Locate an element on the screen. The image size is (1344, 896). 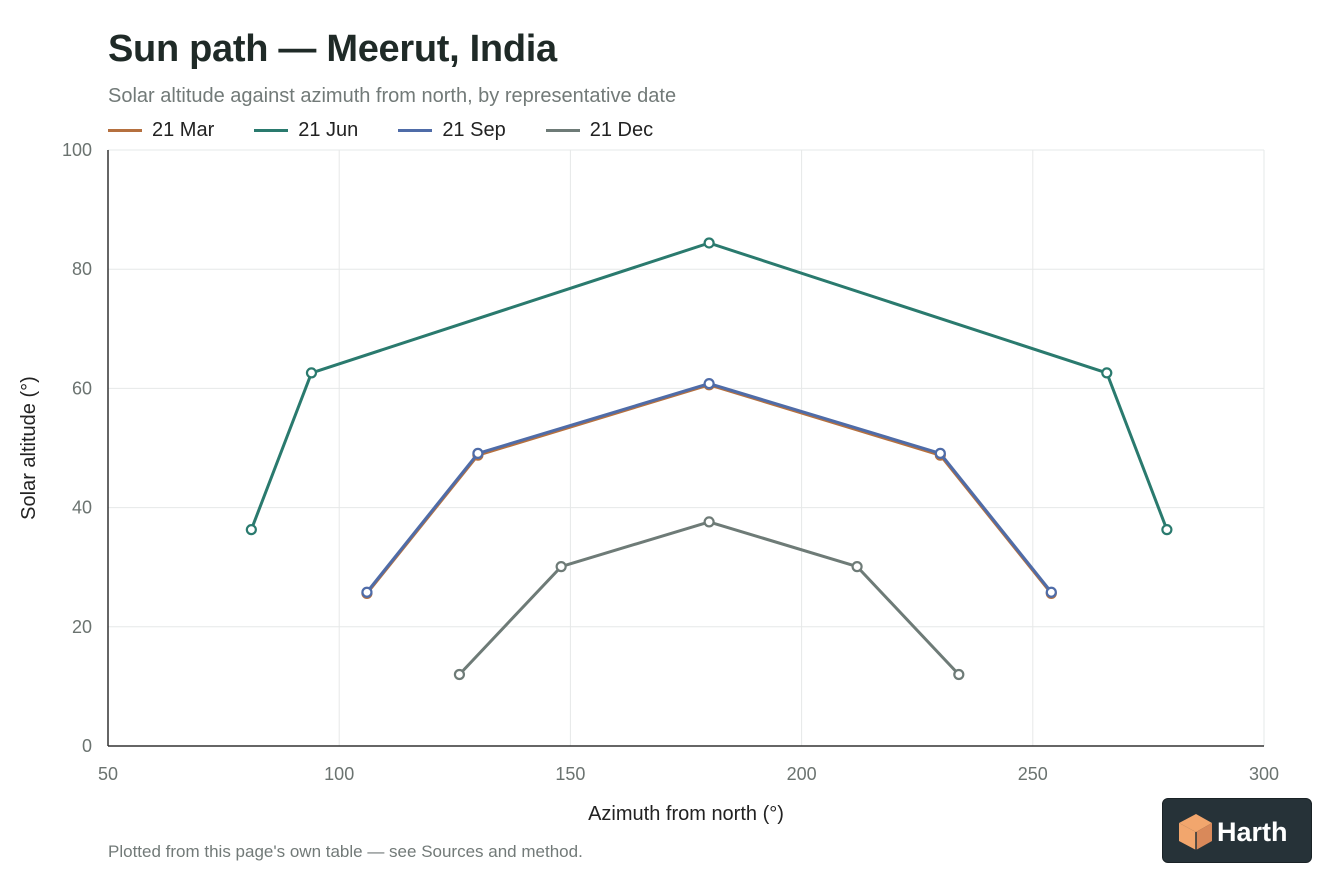
y-tick-label: 60 is located at coordinates (82, 388).